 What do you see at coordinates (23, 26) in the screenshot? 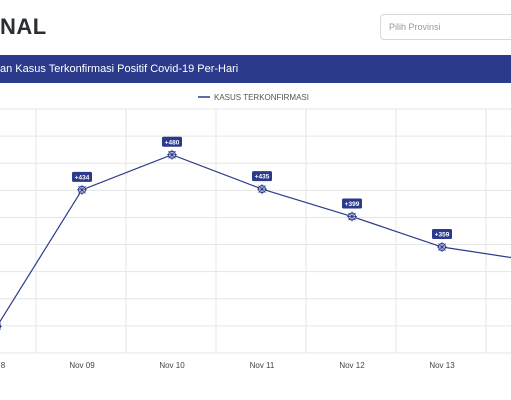
I see `brand-title: NAL` at bounding box center [23, 26].